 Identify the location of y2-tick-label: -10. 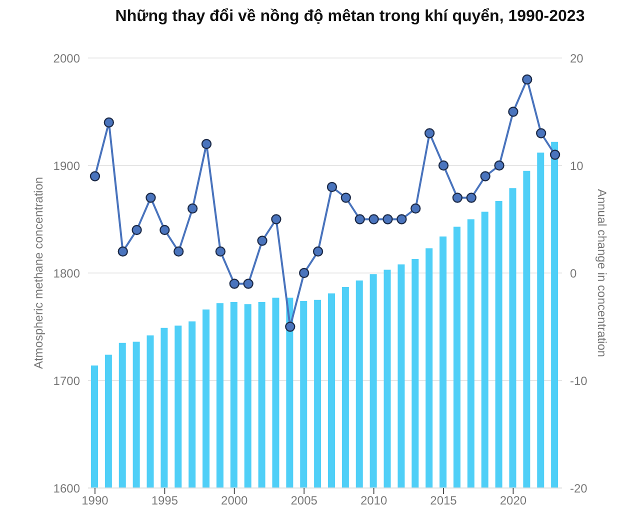
(579, 381).